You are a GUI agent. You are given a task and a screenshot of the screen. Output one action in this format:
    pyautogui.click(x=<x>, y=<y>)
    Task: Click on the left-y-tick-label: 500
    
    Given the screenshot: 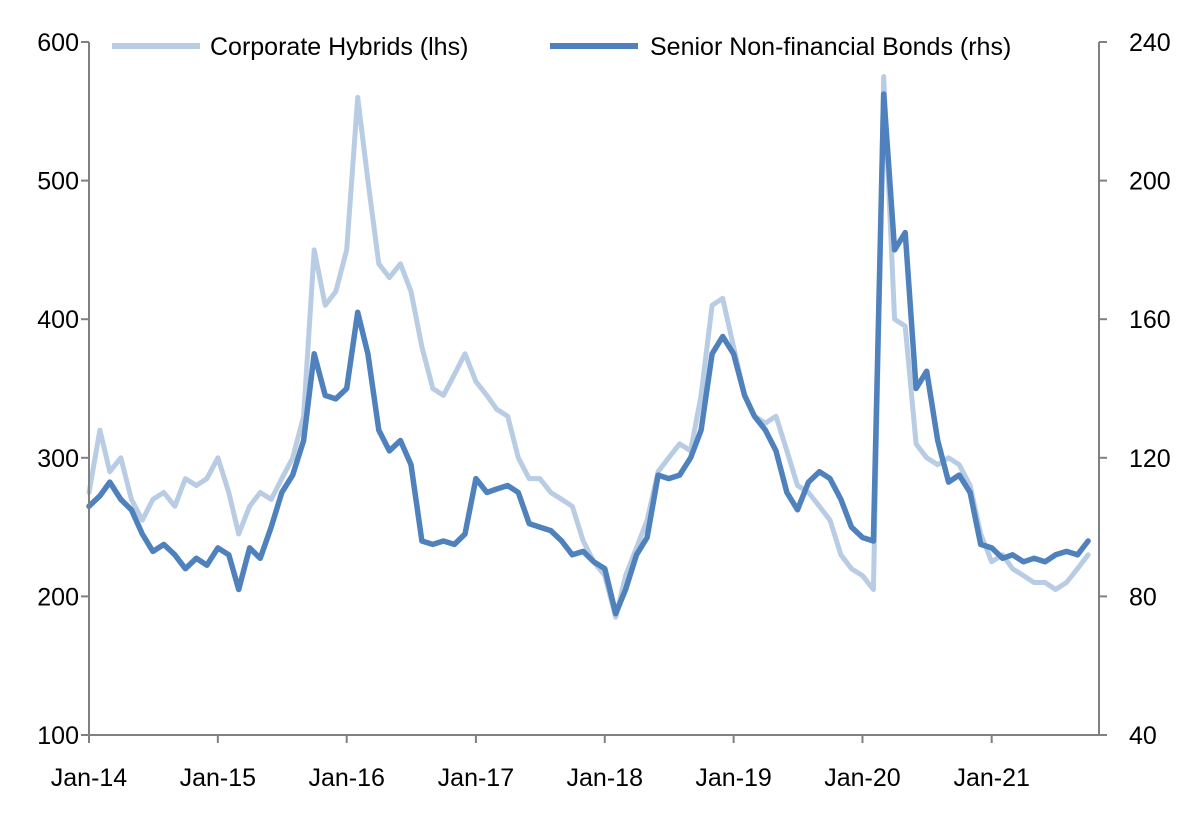 What is the action you would take?
    pyautogui.click(x=58, y=182)
    